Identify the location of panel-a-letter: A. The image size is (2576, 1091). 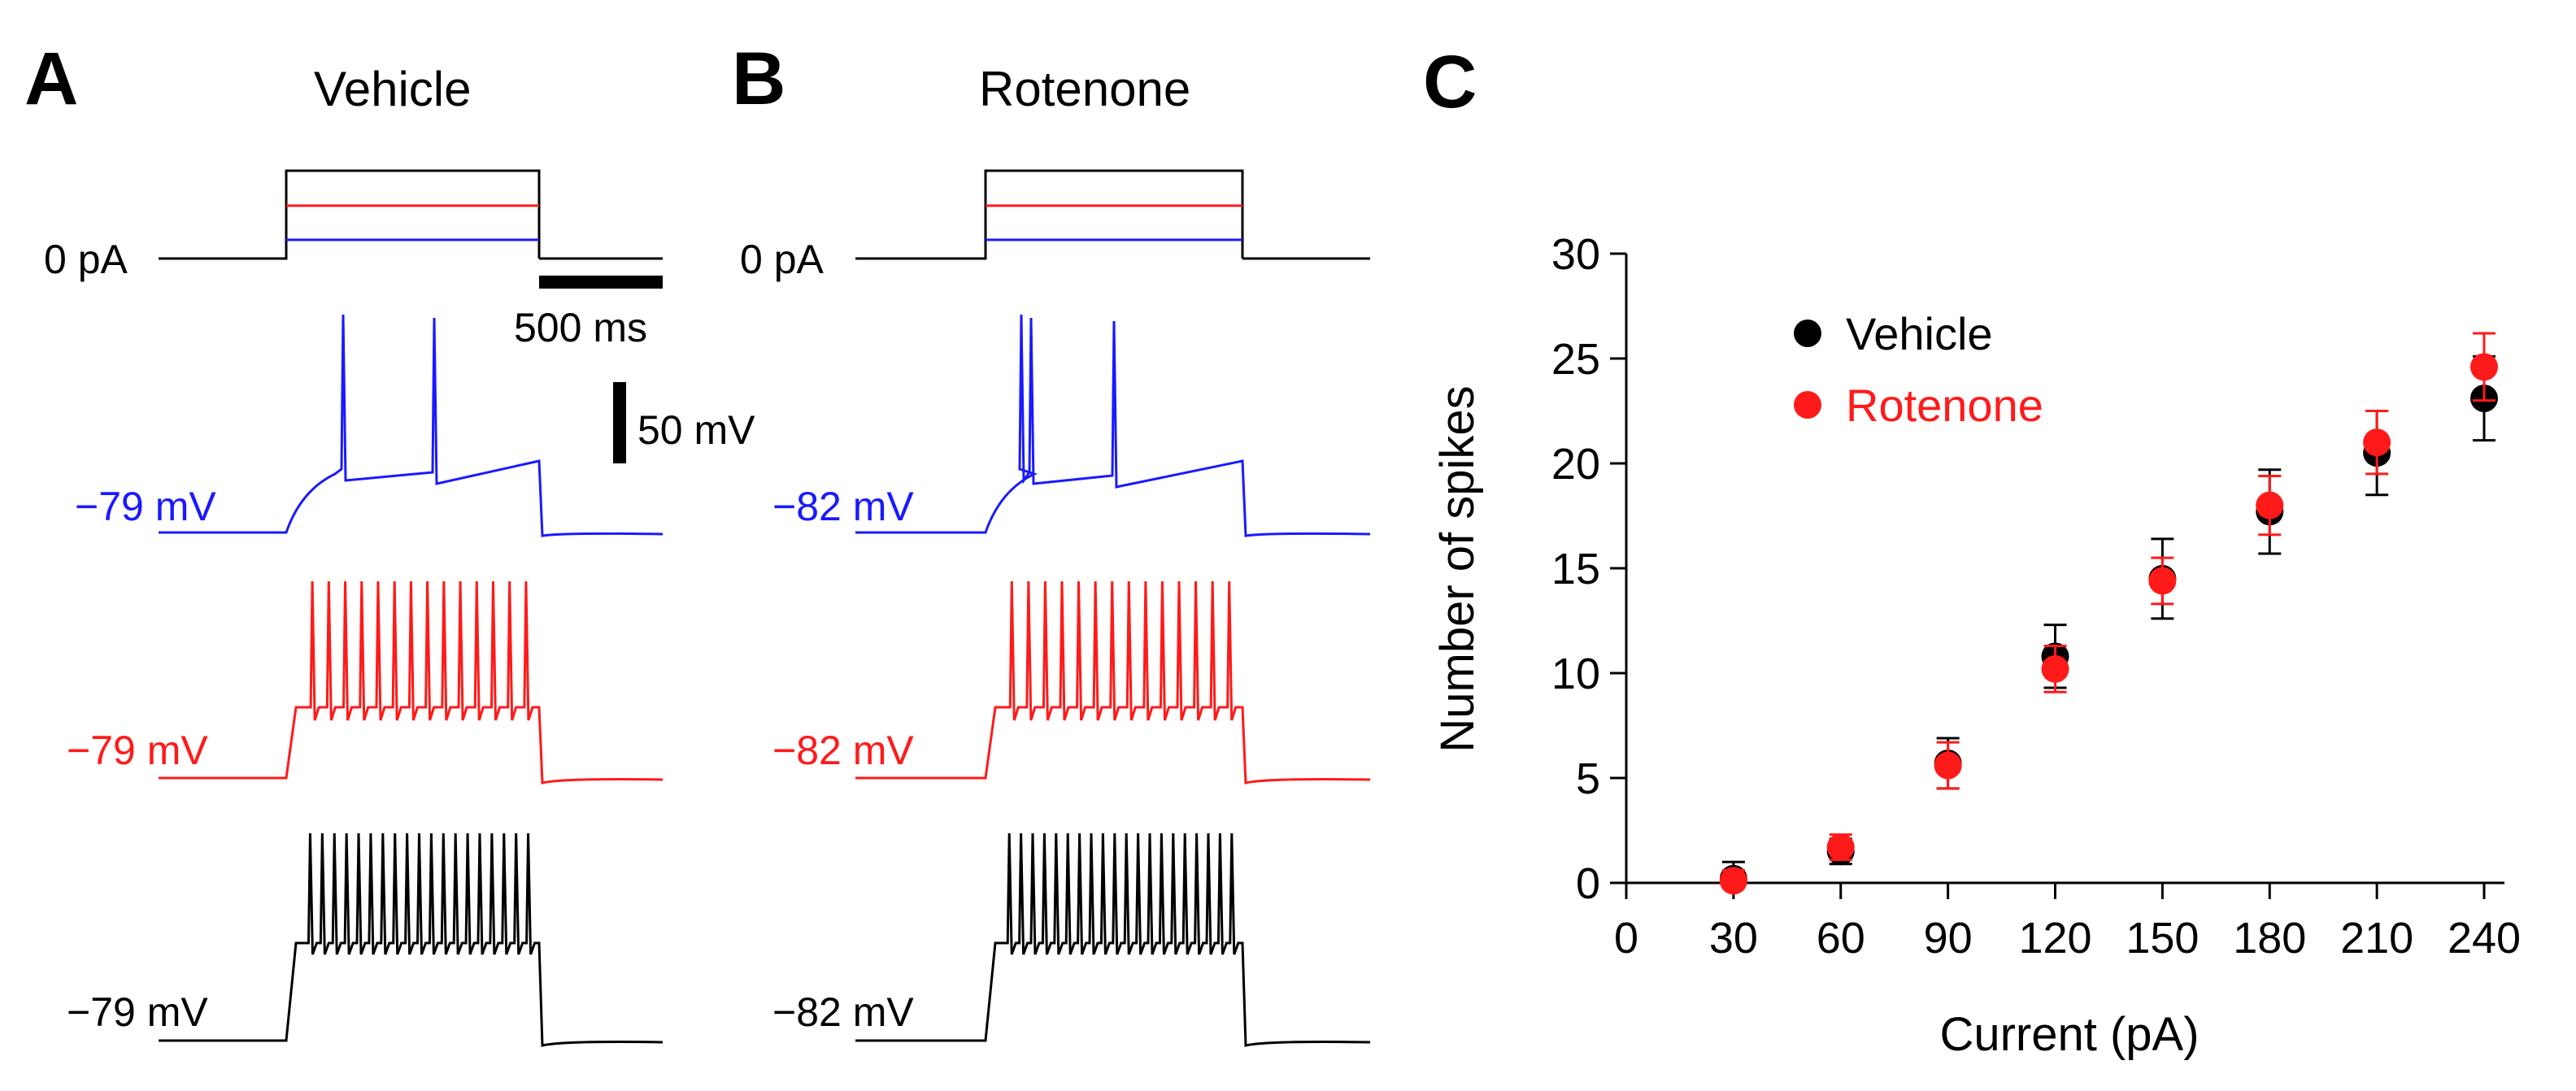
(51, 78).